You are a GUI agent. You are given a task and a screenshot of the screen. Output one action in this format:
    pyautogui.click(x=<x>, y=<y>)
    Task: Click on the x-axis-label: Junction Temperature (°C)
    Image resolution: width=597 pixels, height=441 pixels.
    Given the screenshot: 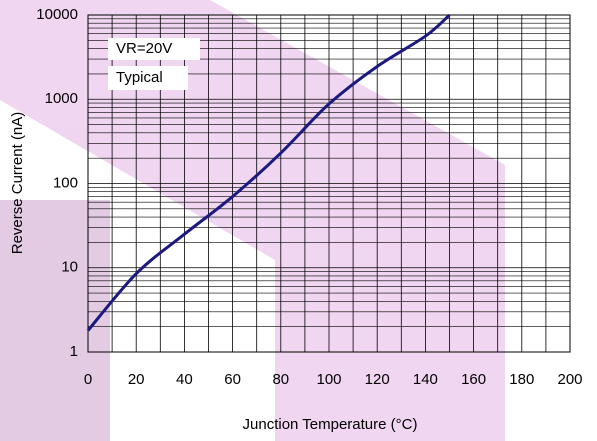 What is the action you would take?
    pyautogui.click(x=330, y=424)
    